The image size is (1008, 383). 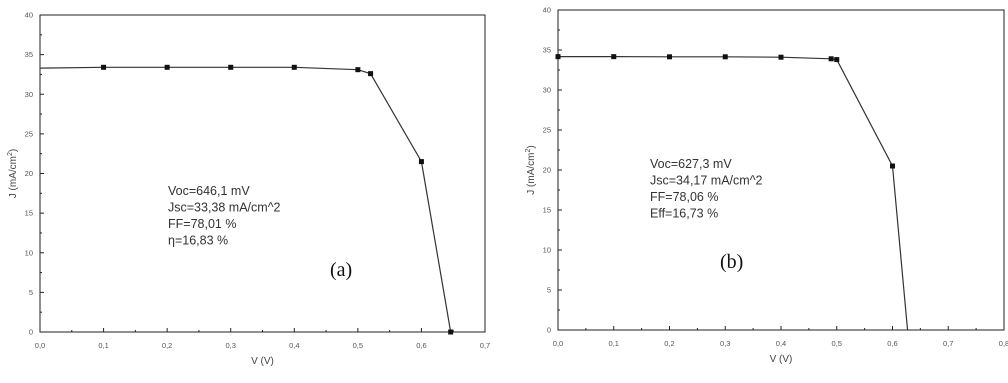 I want to click on panel-label: (b), so click(x=731, y=262).